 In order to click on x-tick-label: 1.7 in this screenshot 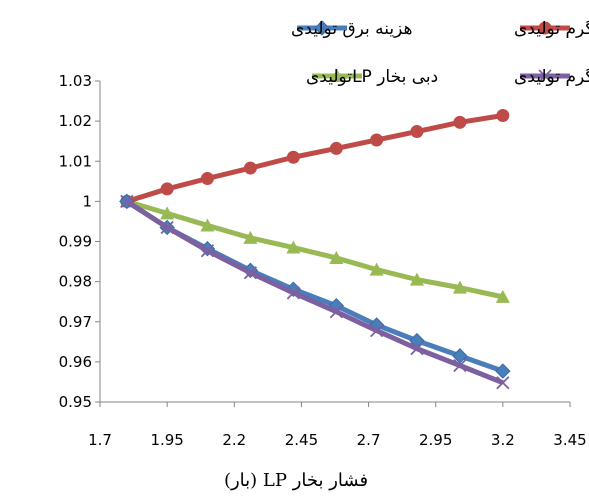, I will do `click(100, 440)`.